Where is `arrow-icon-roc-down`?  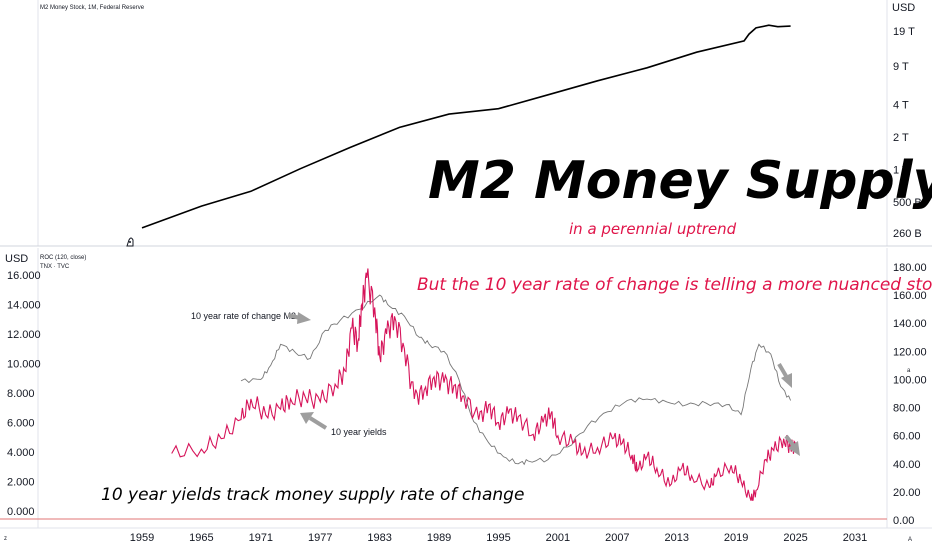 arrow-icon-roc-down is located at coordinates (784, 375).